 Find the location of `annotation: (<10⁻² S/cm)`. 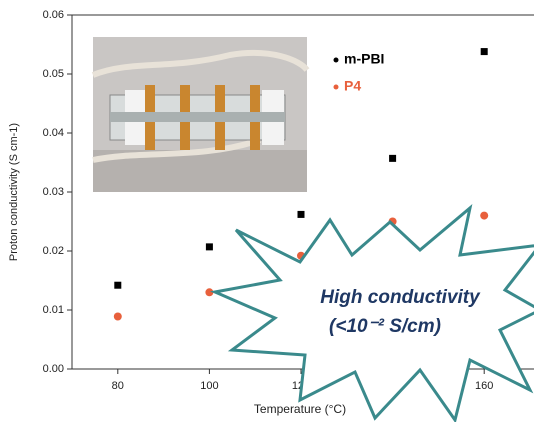

annotation: (<10⁻² S/cm) is located at coordinates (385, 326).